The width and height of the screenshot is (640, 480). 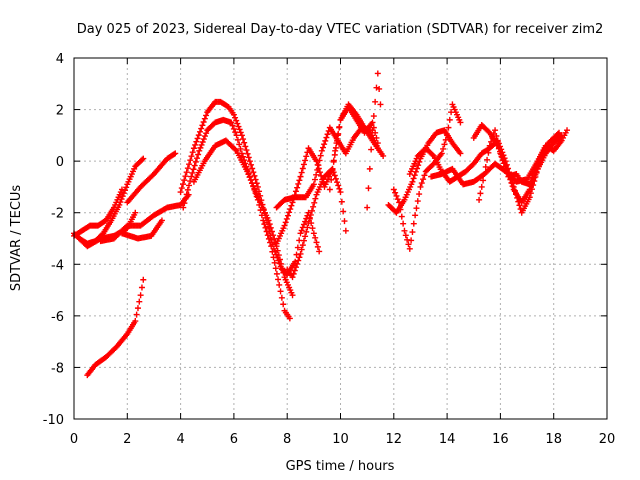 What do you see at coordinates (447, 439) in the screenshot?
I see `x-tick-label: 14` at bounding box center [447, 439].